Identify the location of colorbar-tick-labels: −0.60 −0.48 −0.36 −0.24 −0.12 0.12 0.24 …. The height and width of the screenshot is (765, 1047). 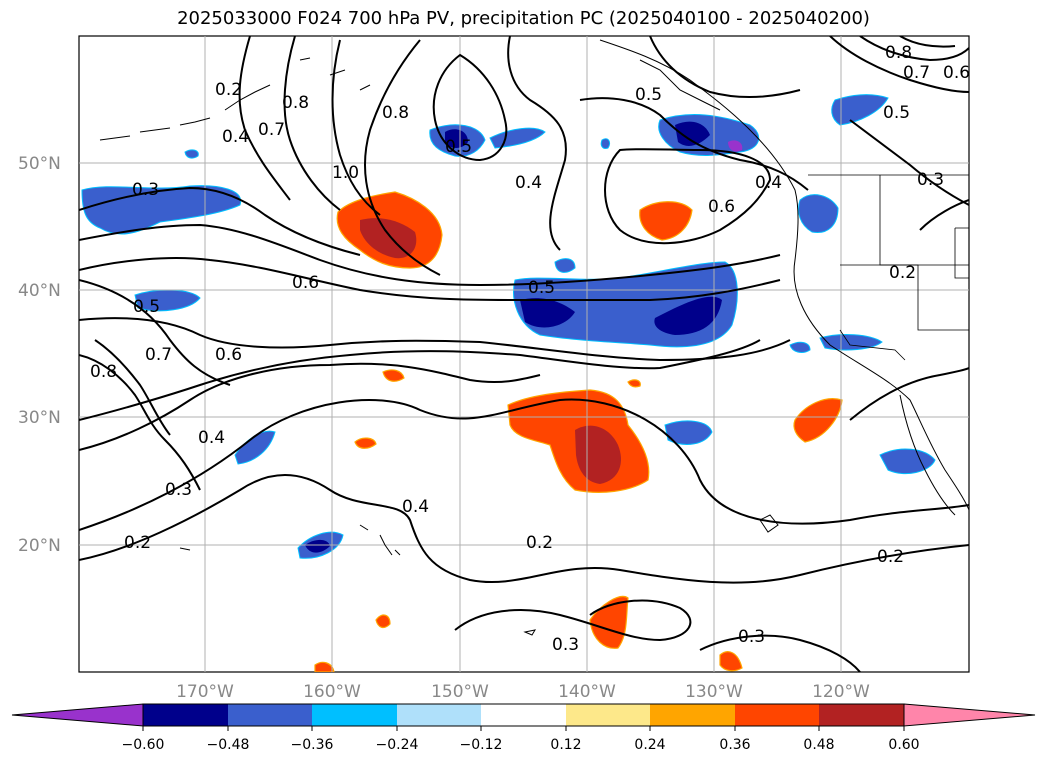
(521, 745).